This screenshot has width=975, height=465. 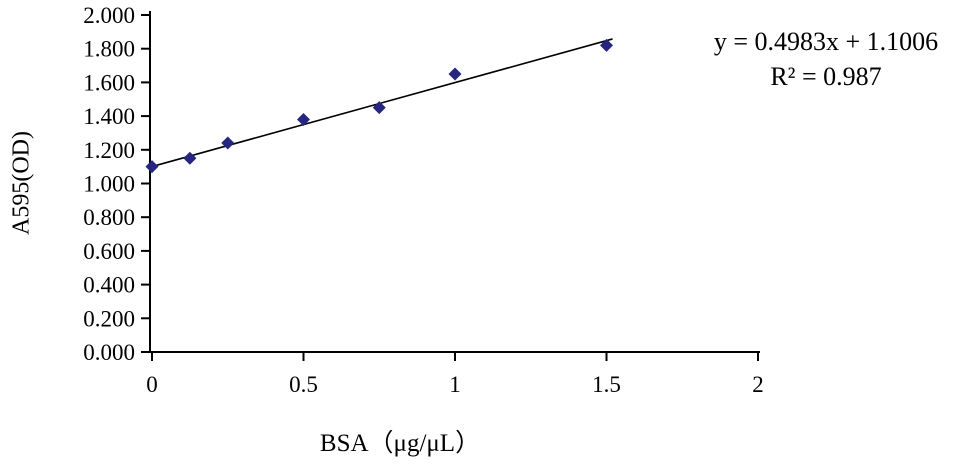 What do you see at coordinates (109, 116) in the screenshot?
I see `y-tick-label: 1.400` at bounding box center [109, 116].